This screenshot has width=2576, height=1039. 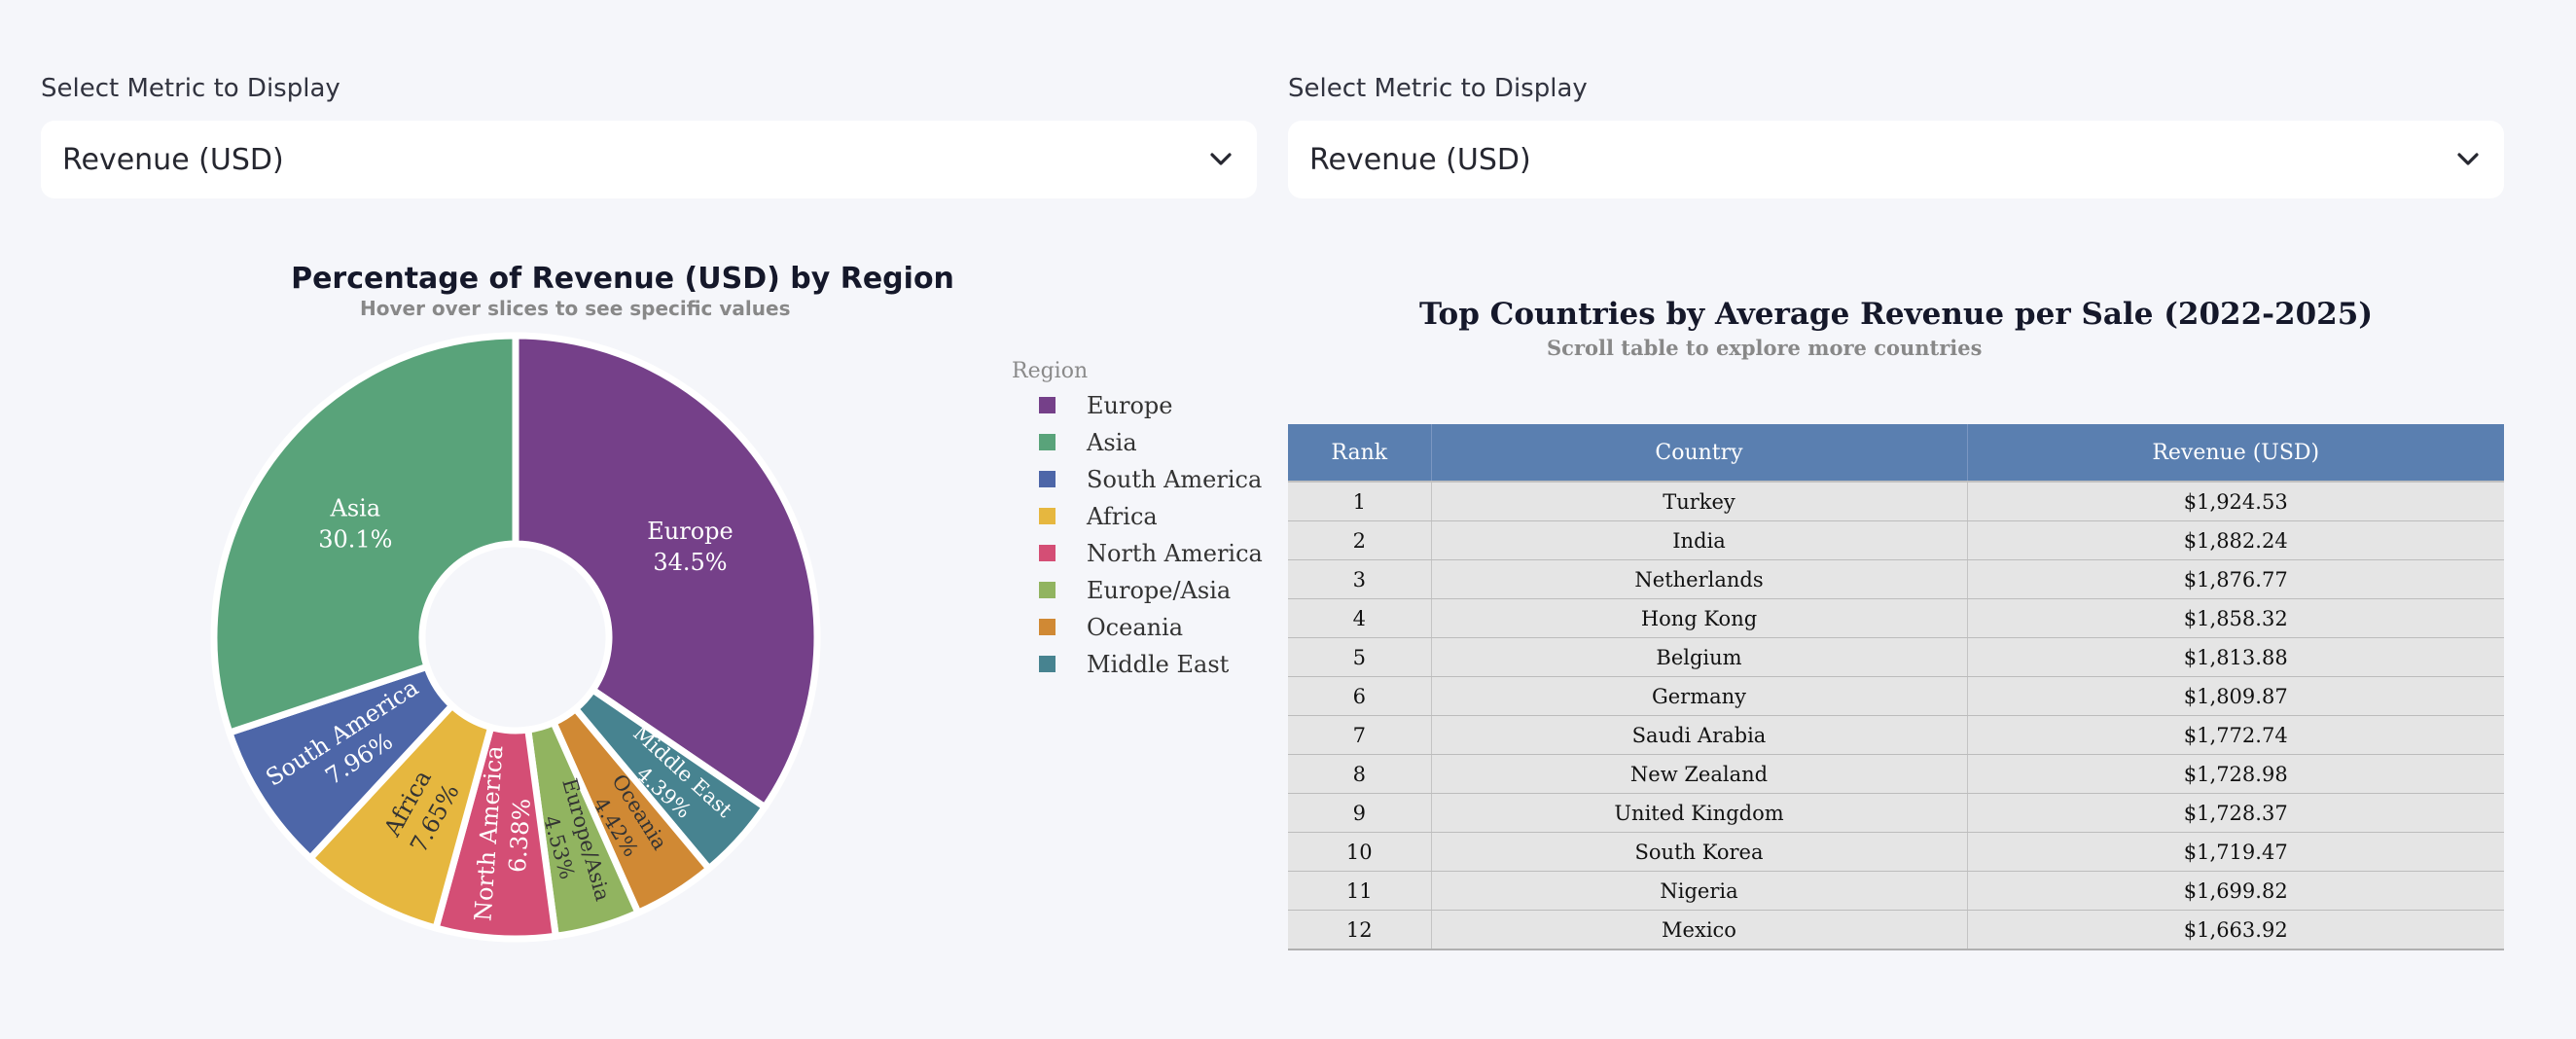 I want to click on column-header-country: Country, so click(x=1699, y=453).